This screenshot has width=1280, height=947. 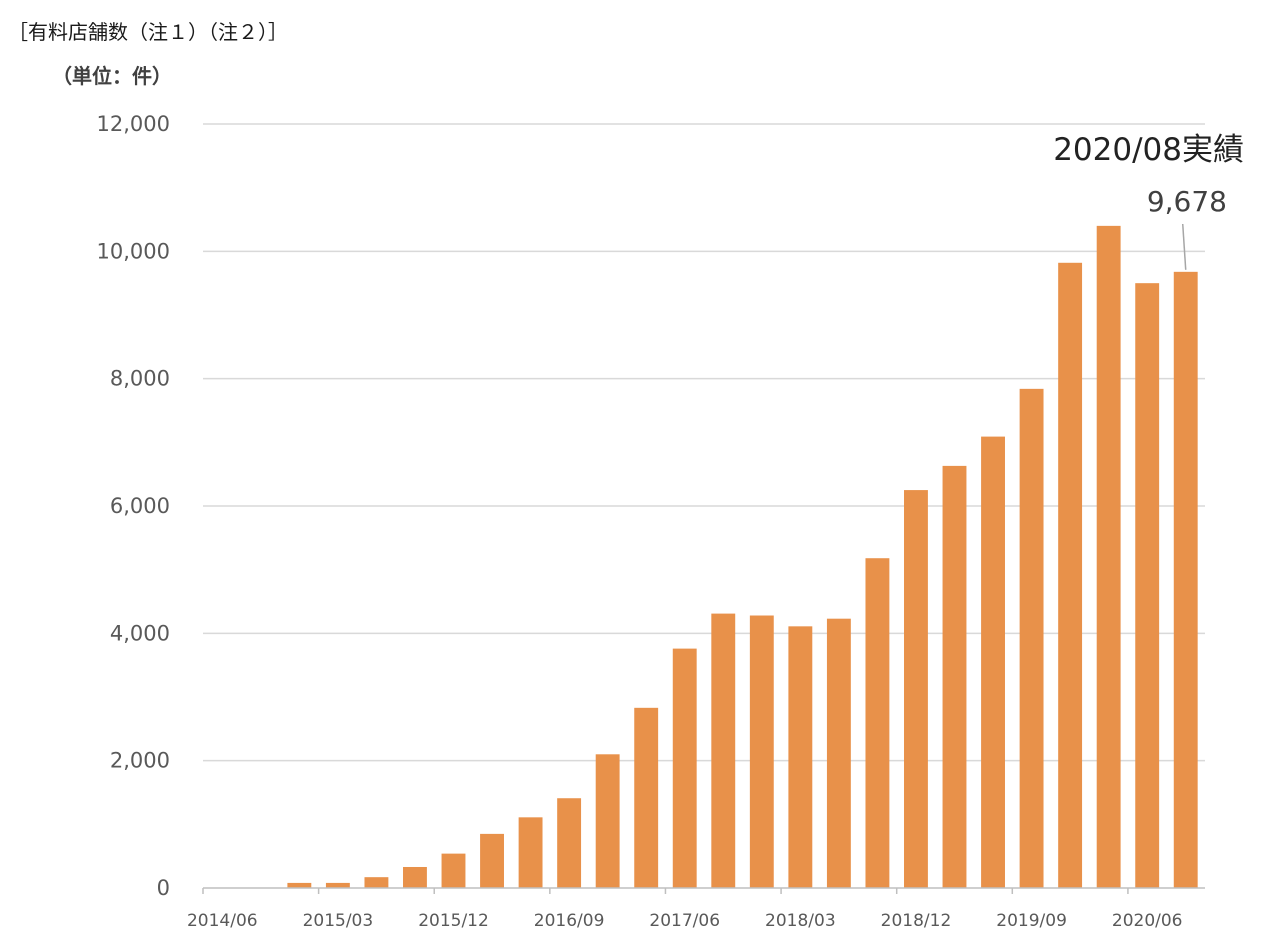 What do you see at coordinates (1187, 201) in the screenshot?
I see `annotation-value: 9,678` at bounding box center [1187, 201].